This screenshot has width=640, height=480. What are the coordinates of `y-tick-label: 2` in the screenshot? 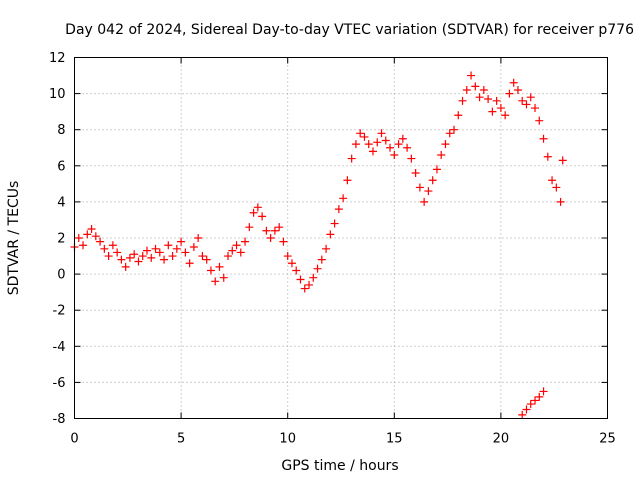 It's located at (61, 239).